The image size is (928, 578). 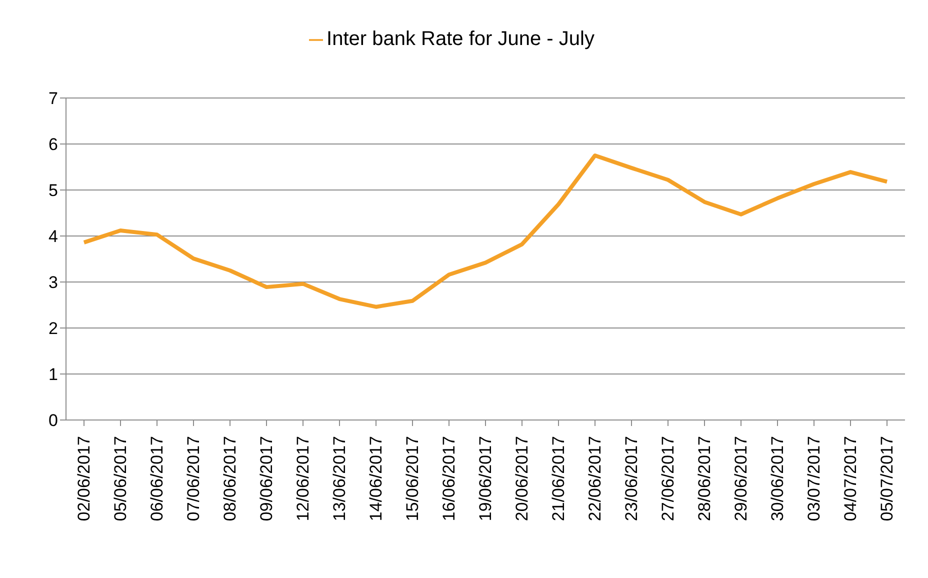 What do you see at coordinates (631, 479) in the screenshot?
I see `x-tick-label: 23/06/2017` at bounding box center [631, 479].